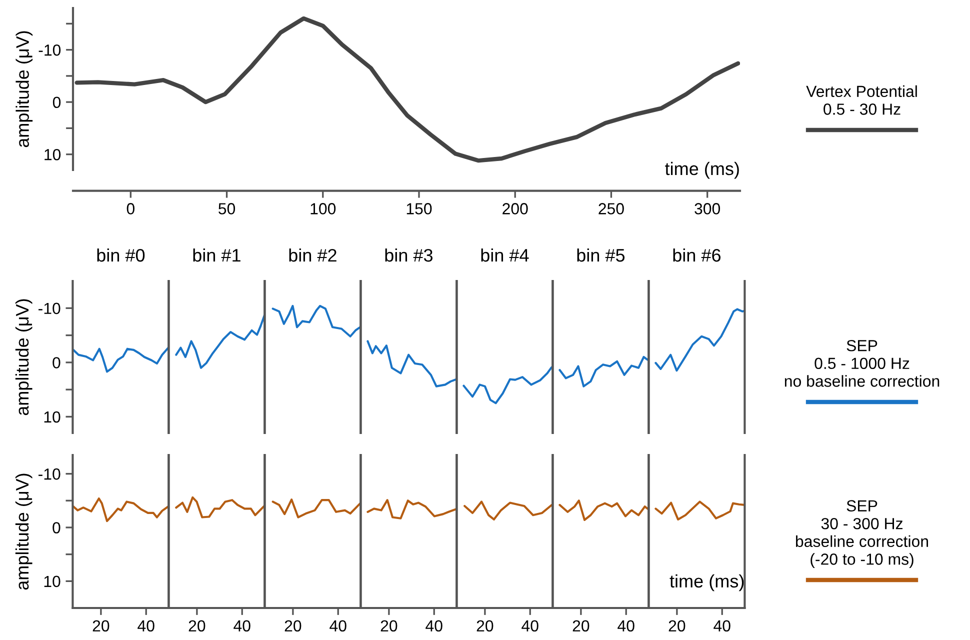  Describe the element at coordinates (862, 363) in the screenshot. I see `text: SEP 0.5 - 1000 Hz no baseline correction` at that location.